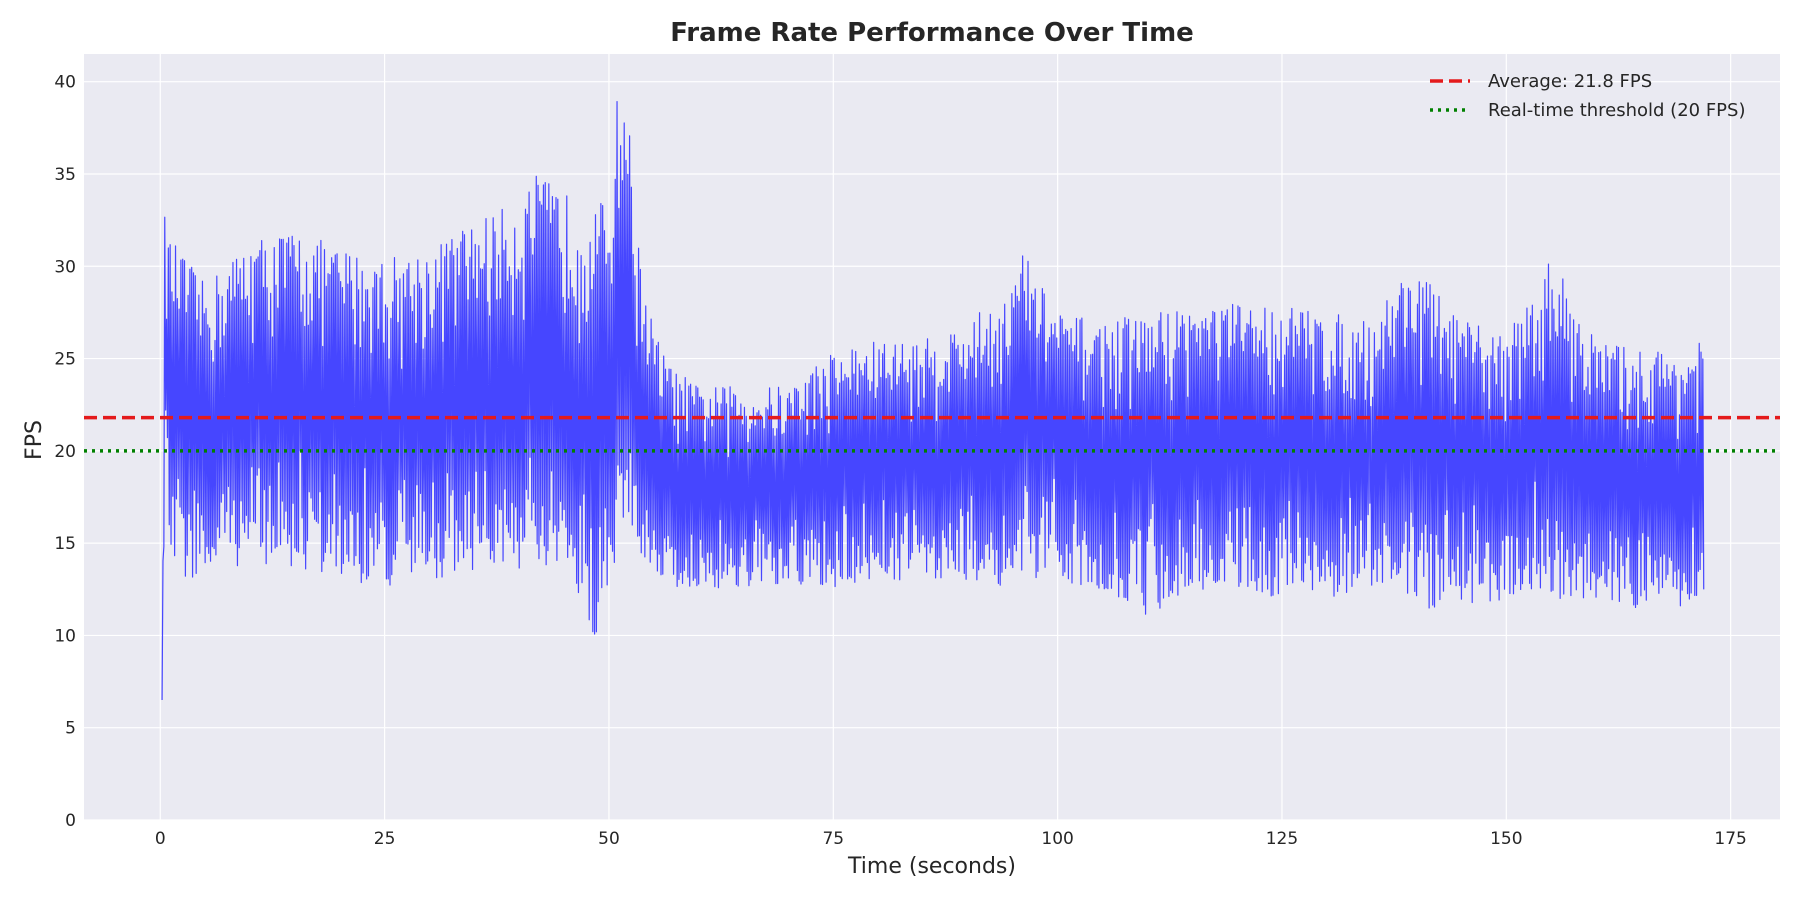  What do you see at coordinates (385, 839) in the screenshot?
I see `x-tick-label: 25` at bounding box center [385, 839].